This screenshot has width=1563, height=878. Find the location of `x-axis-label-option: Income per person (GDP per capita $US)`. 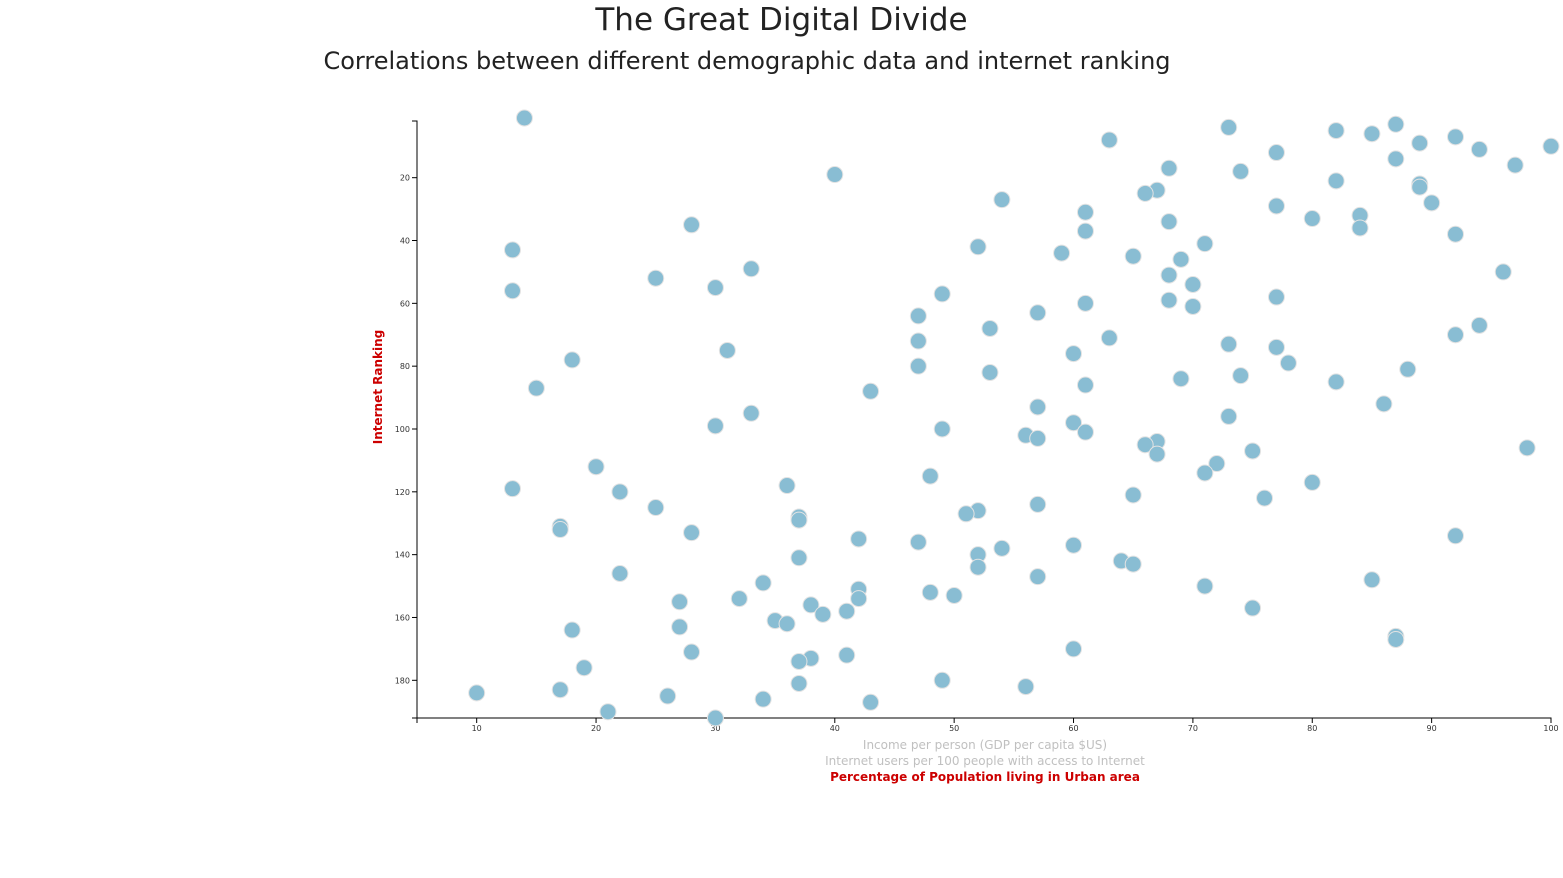

x-axis-label-option: Income per person (GDP per capita $US) is located at coordinates (985, 745).